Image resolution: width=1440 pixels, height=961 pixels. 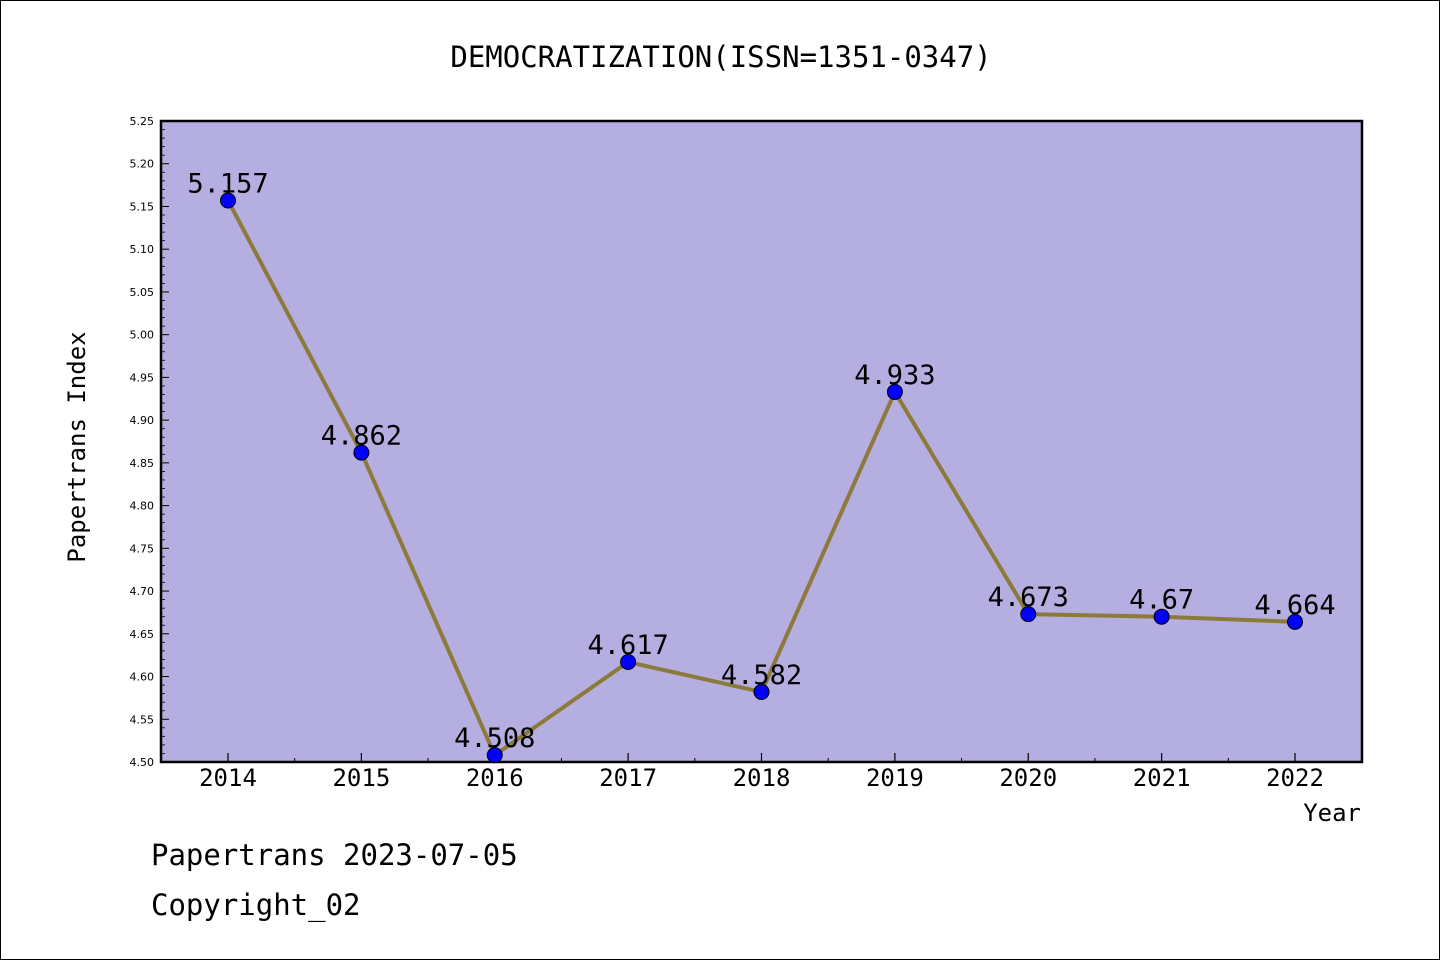 I want to click on y-tick-label: 5.05, so click(x=142, y=292).